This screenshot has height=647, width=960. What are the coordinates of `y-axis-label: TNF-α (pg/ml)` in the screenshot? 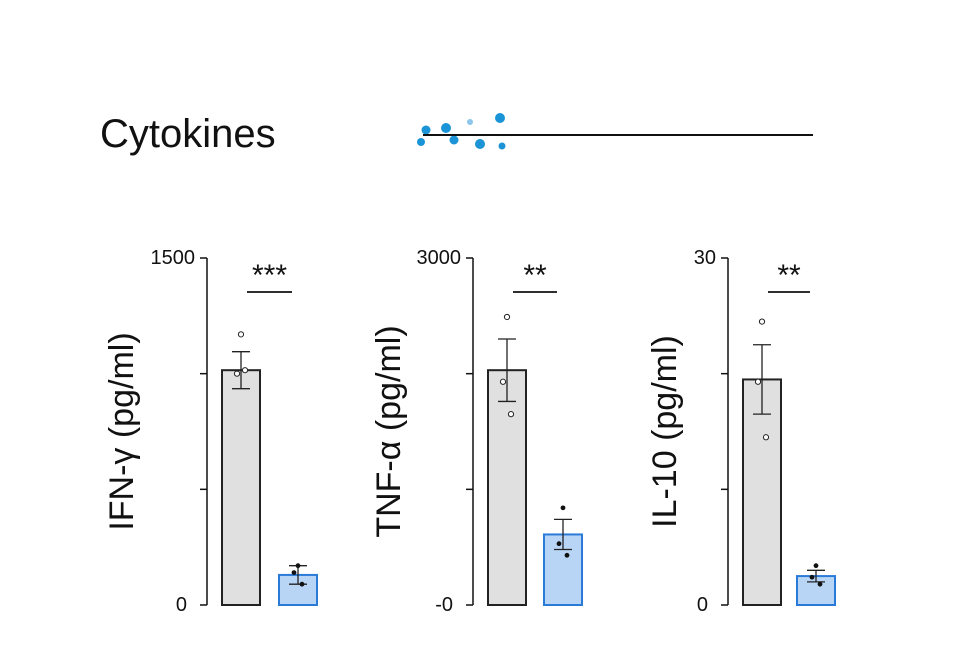 It's located at (389, 431).